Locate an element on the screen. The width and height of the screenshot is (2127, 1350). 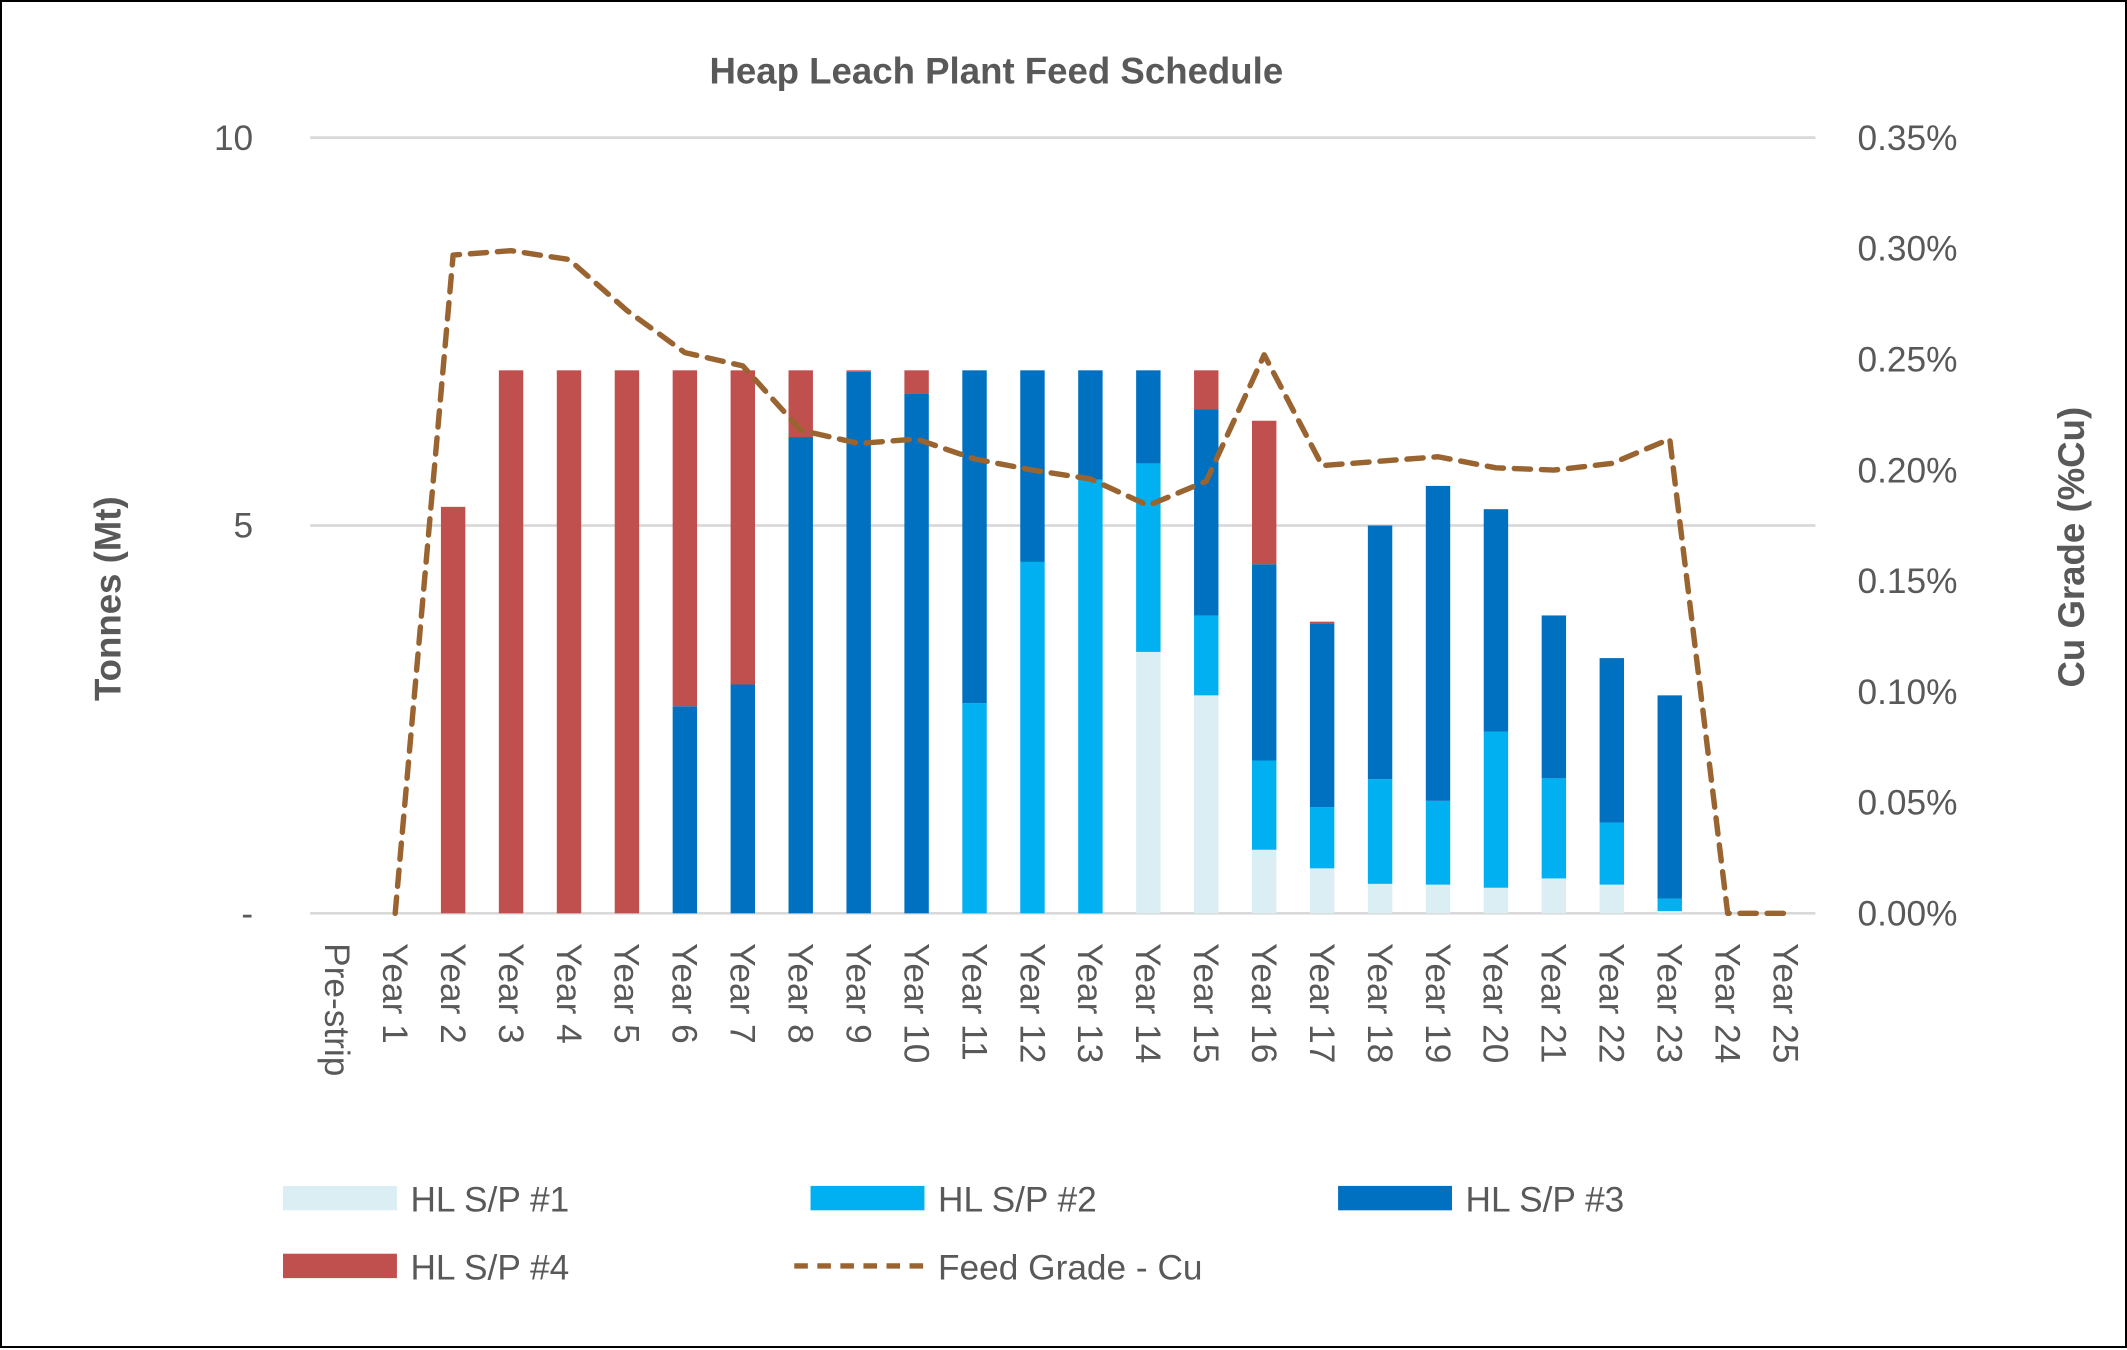
y-tick-label: - is located at coordinates (247, 914).